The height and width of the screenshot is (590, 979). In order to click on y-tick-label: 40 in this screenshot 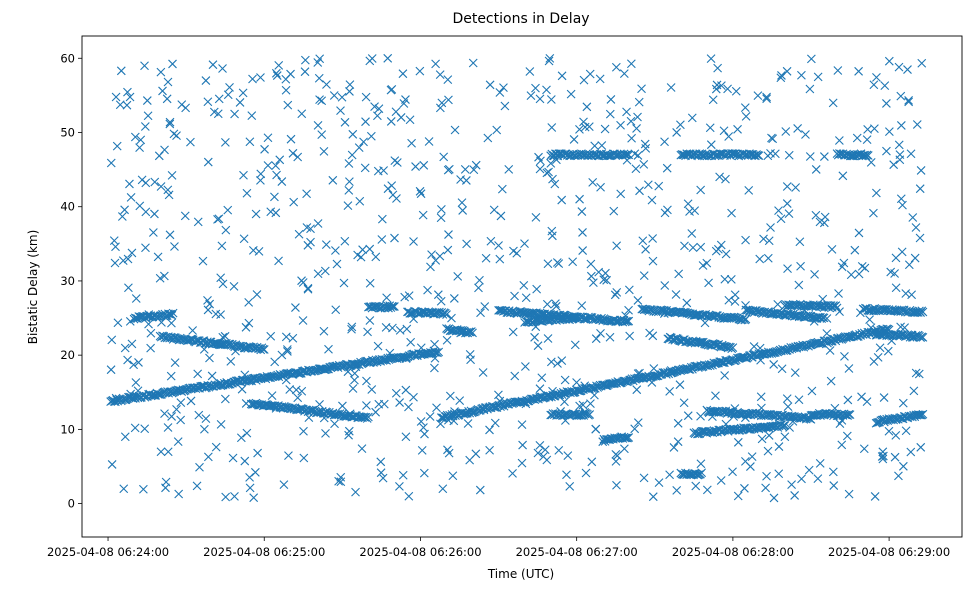, I will do `click(67, 207)`.